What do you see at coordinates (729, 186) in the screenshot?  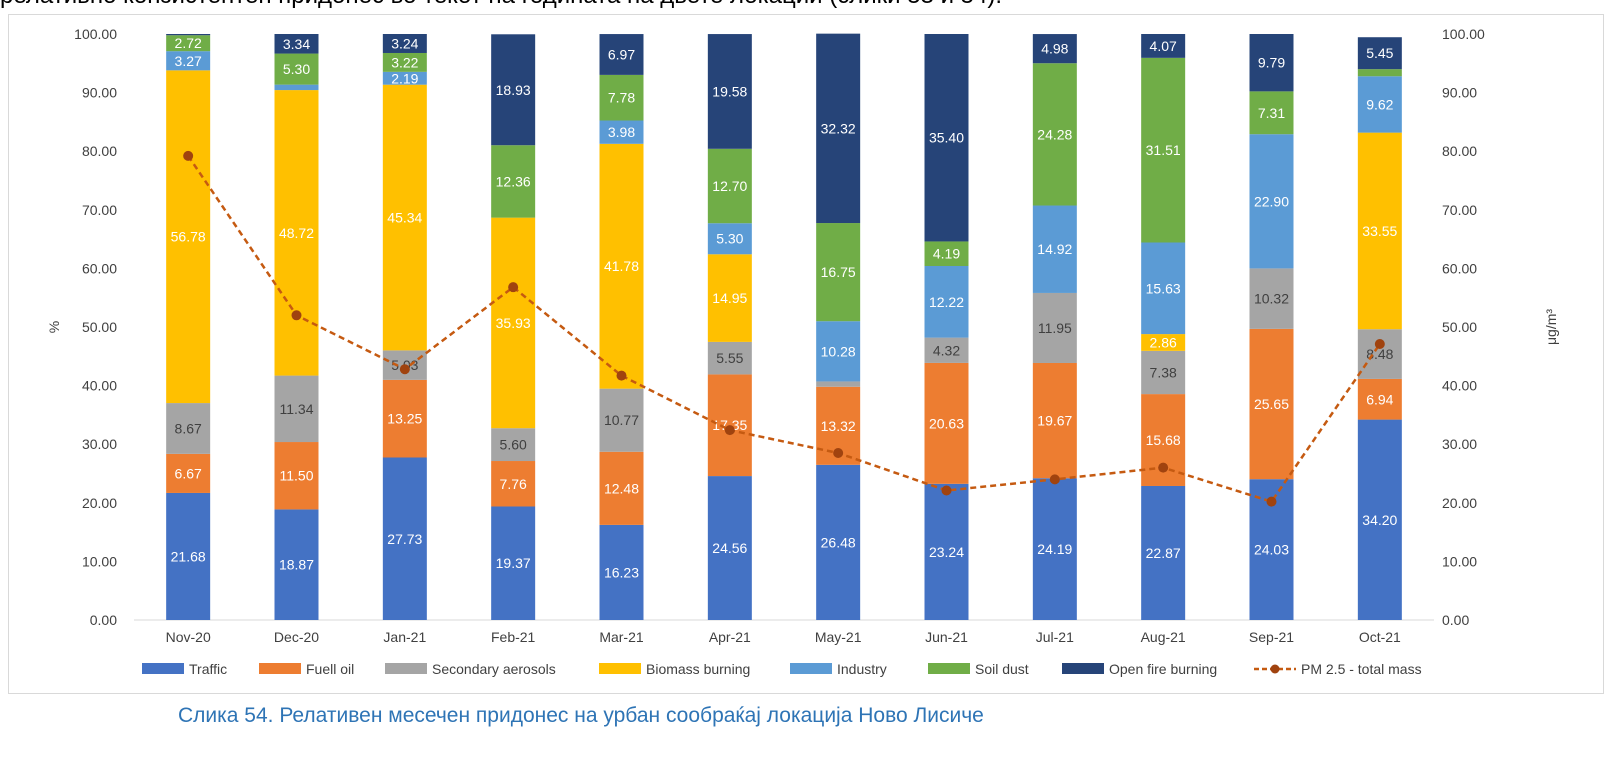 I see `bar-data-label: 12.70` at bounding box center [729, 186].